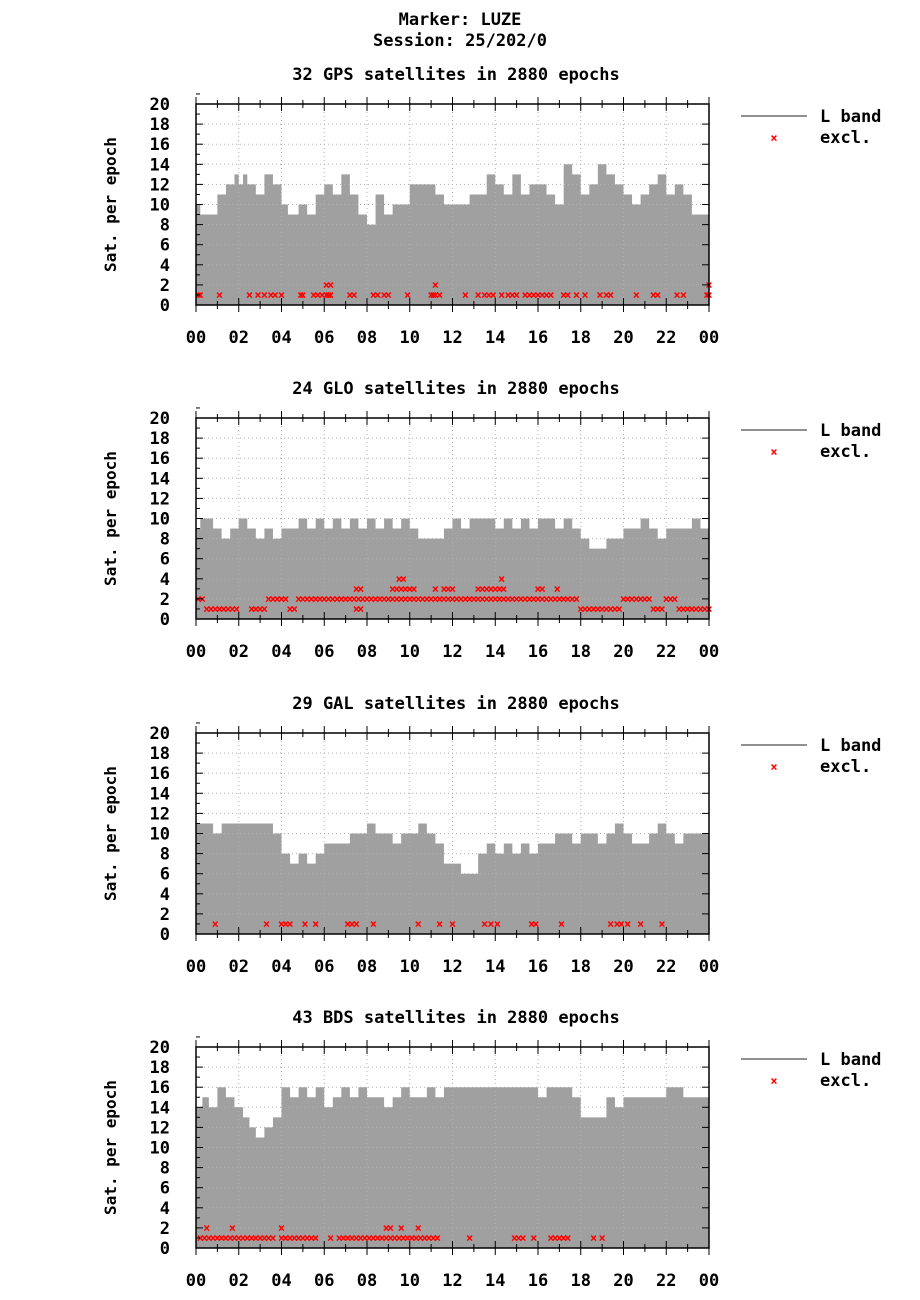 The height and width of the screenshot is (1300, 920). What do you see at coordinates (850, 1060) in the screenshot?
I see `legend-l-band-label: L band` at bounding box center [850, 1060].